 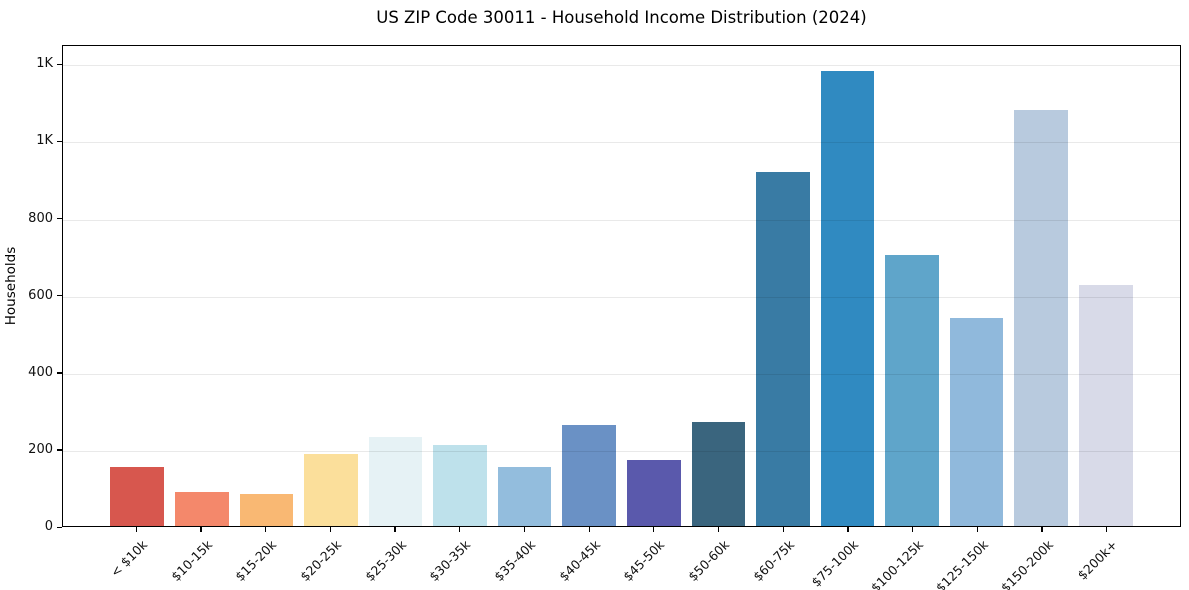 What do you see at coordinates (589, 475) in the screenshot?
I see `bar-40-45k` at bounding box center [589, 475].